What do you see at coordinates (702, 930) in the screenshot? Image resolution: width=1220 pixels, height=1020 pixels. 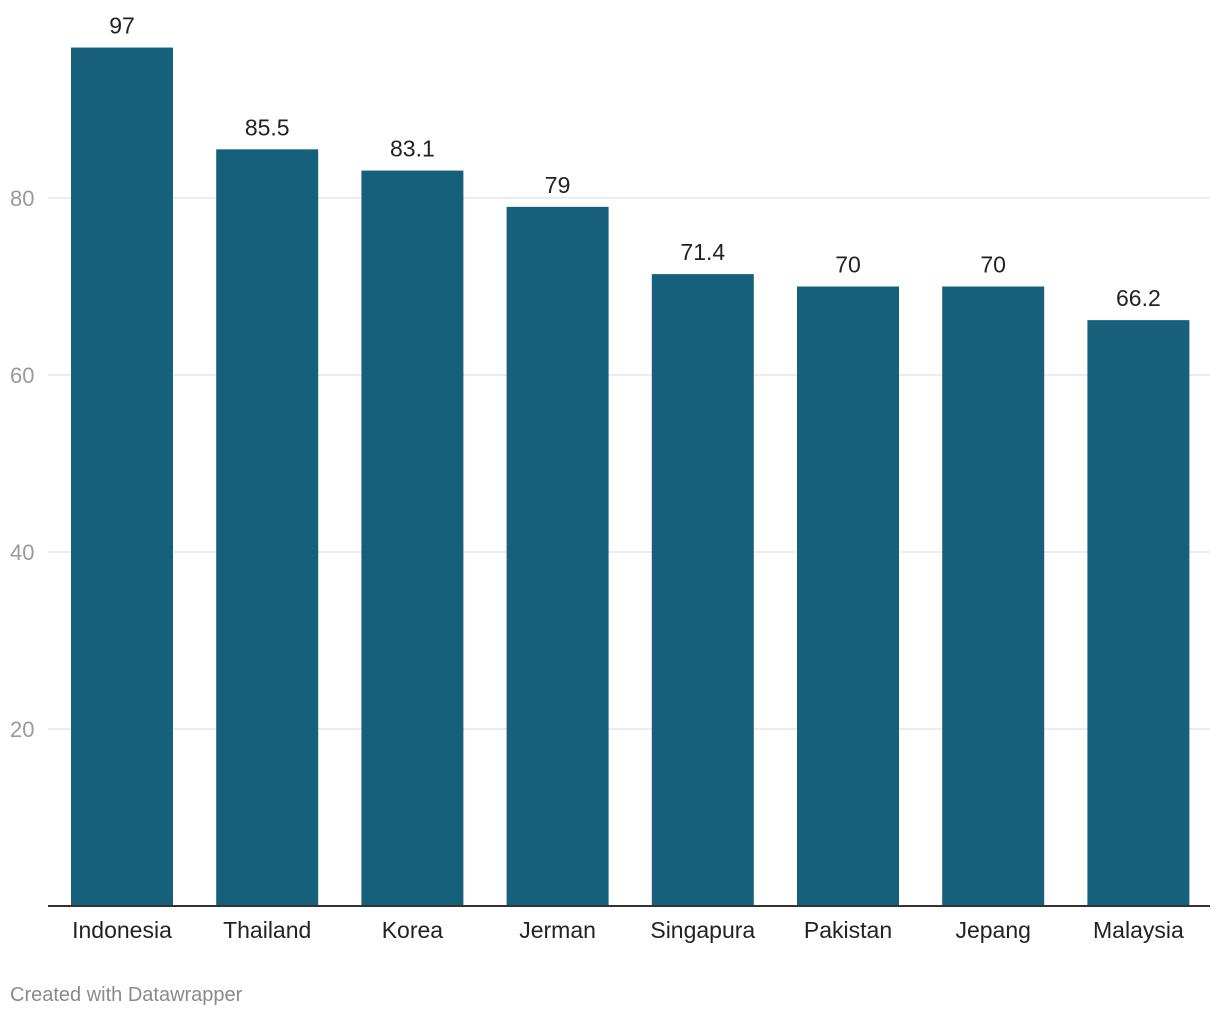 I see `x-tick-label-singapura: Singapura` at bounding box center [702, 930].